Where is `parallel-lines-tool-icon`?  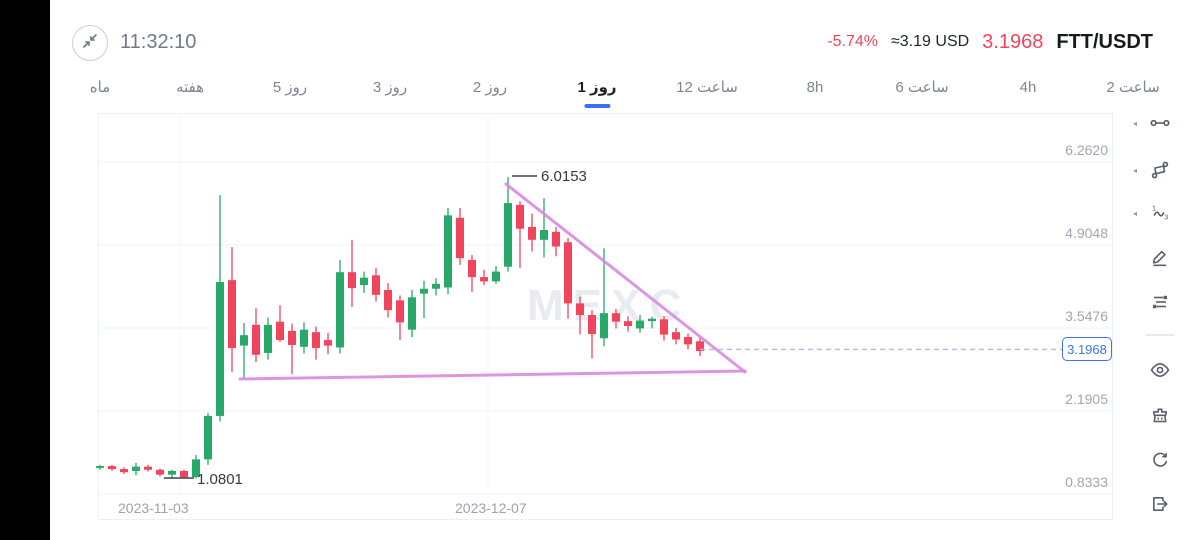
parallel-lines-tool-icon is located at coordinates (1160, 302).